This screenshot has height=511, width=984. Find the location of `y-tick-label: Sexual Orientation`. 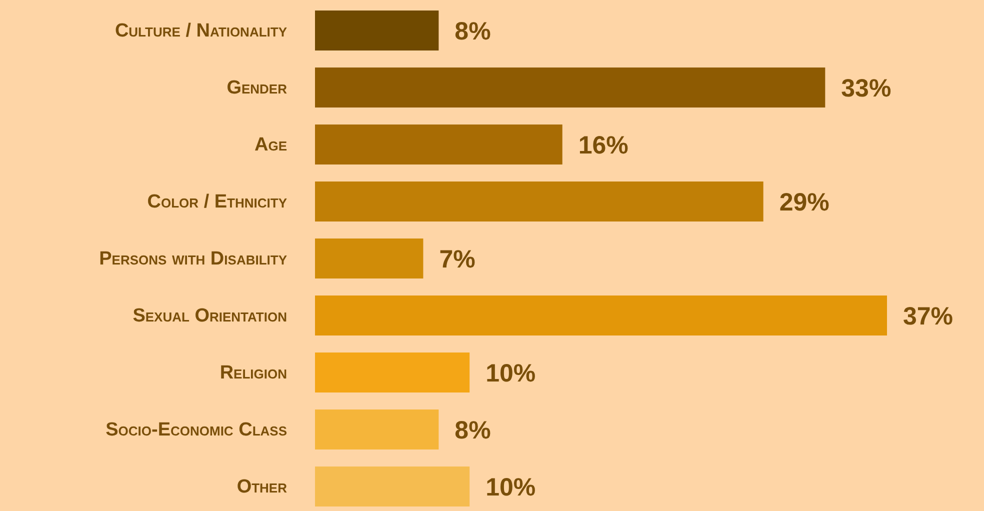

y-tick-label: Sexual Orientation is located at coordinates (209, 316).